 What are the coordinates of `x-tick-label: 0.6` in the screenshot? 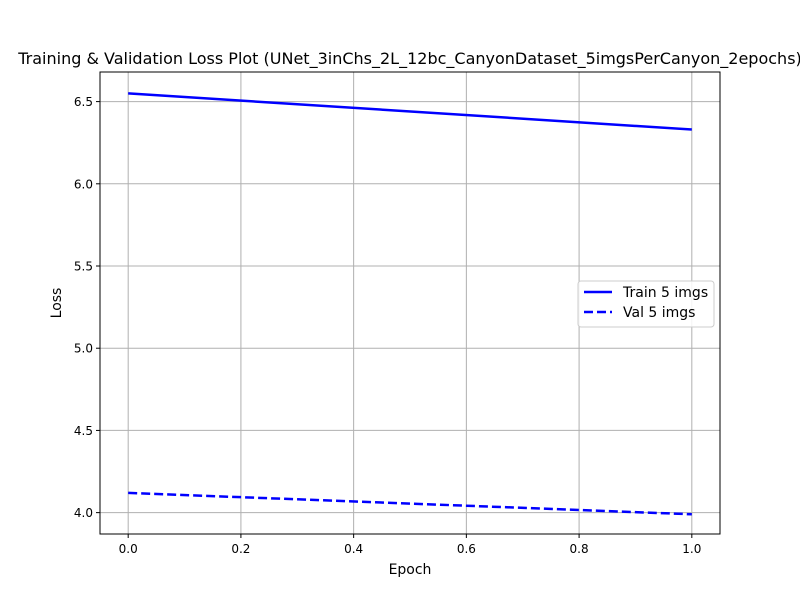 It's located at (466, 549).